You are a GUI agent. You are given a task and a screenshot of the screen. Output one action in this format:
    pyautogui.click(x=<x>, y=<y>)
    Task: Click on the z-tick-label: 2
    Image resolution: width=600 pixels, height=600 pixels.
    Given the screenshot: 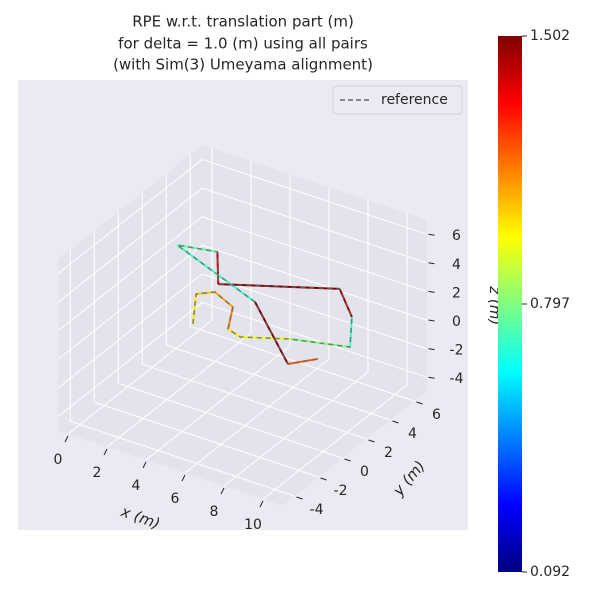 What is the action you would take?
    pyautogui.click(x=456, y=293)
    